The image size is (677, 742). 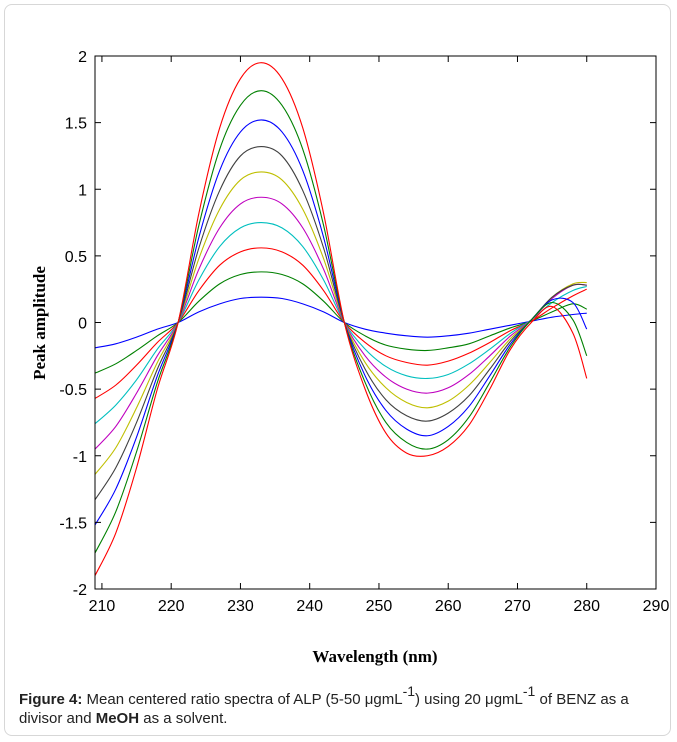 I want to click on y-tick-label: -1, so click(x=80, y=457).